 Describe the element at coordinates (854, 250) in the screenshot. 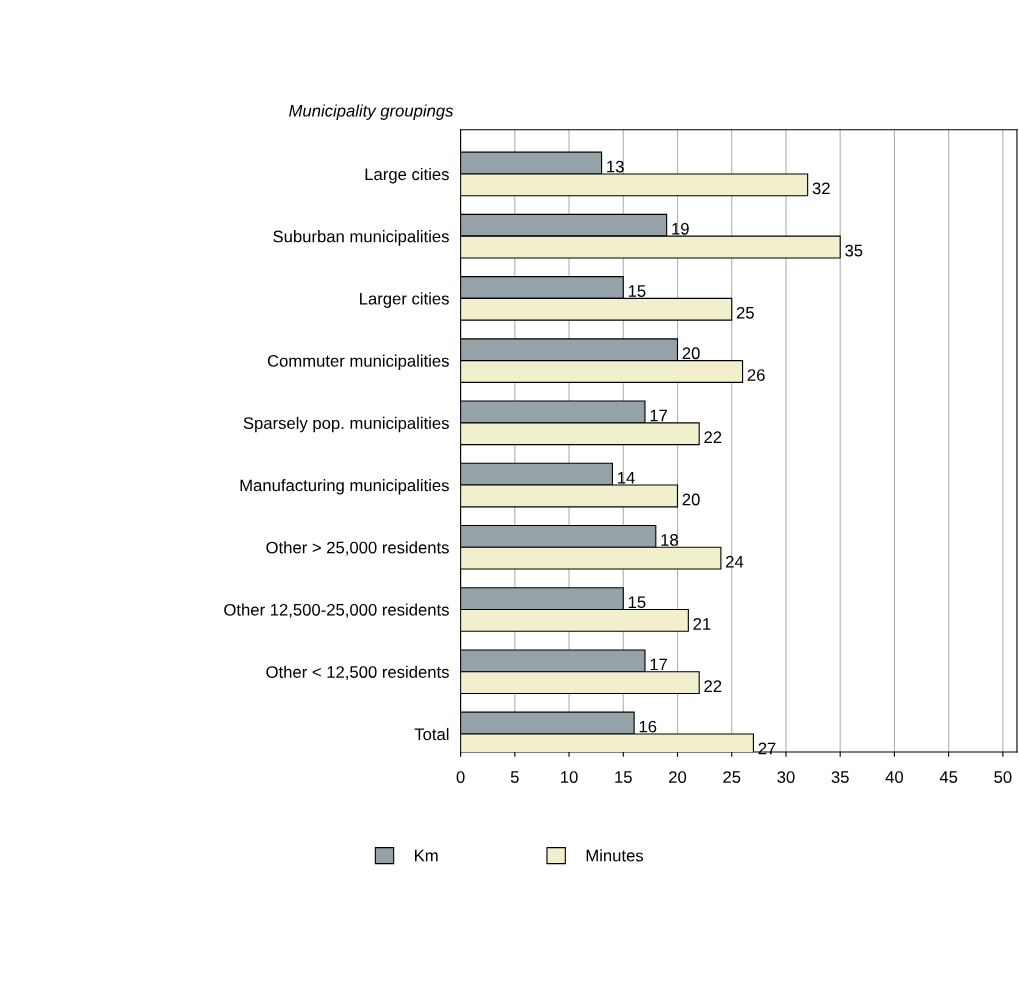

I see `data-label: 35` at that location.